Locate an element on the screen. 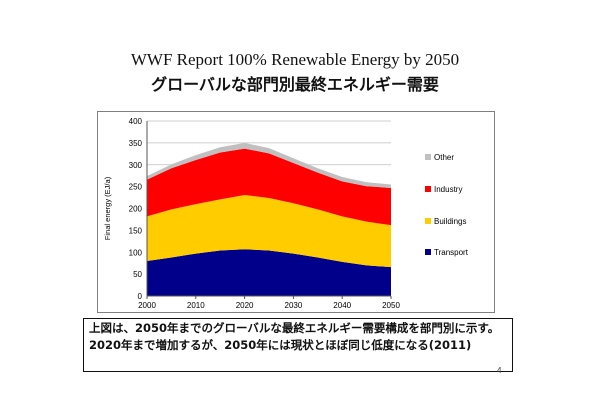 The image size is (590, 416). area-other is located at coordinates (269, 165).